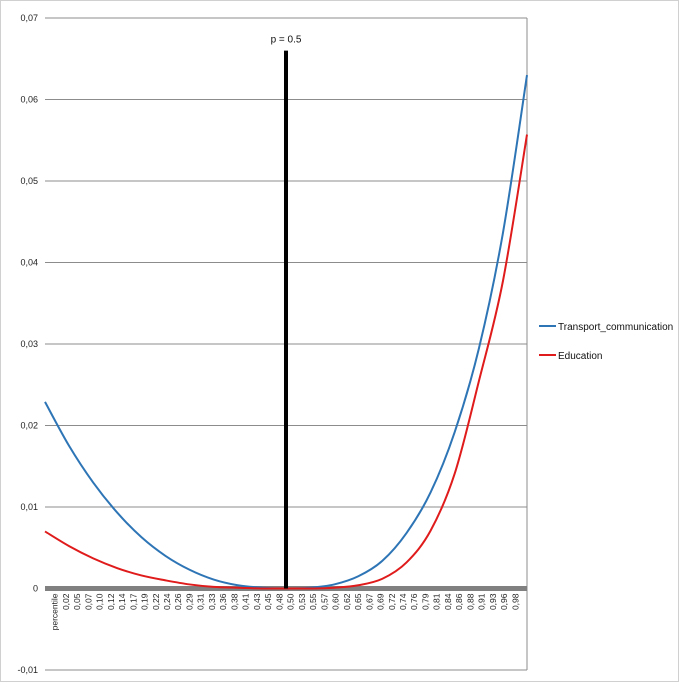 The width and height of the screenshot is (679, 687). I want to click on y-tick-label: 0,07, so click(29, 18).